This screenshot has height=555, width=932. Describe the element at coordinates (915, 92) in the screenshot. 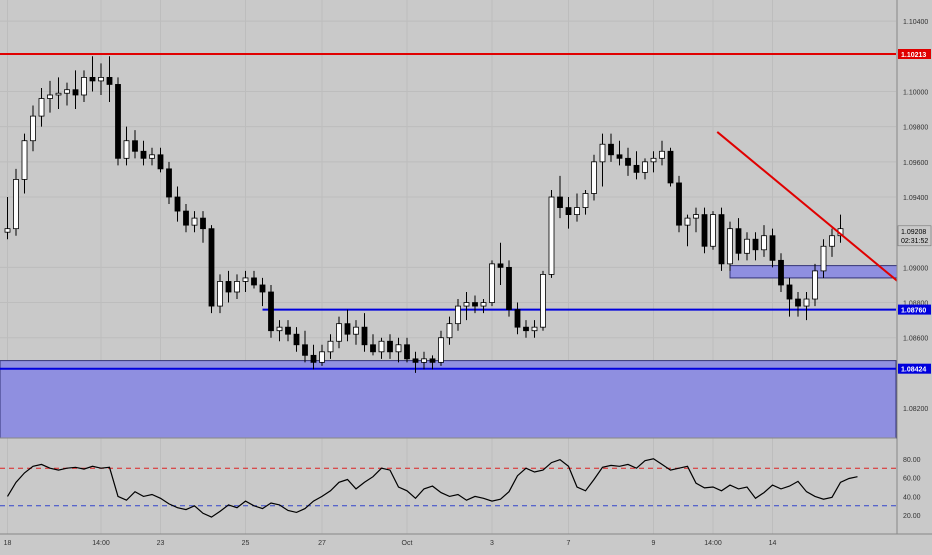

I see `price-tick-label: 1.10000` at that location.